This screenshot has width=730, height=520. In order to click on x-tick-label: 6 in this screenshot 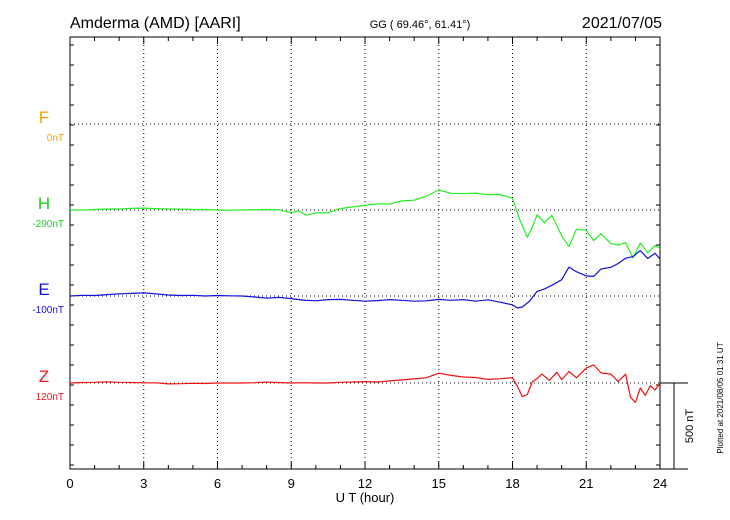, I will do `click(217, 483)`.